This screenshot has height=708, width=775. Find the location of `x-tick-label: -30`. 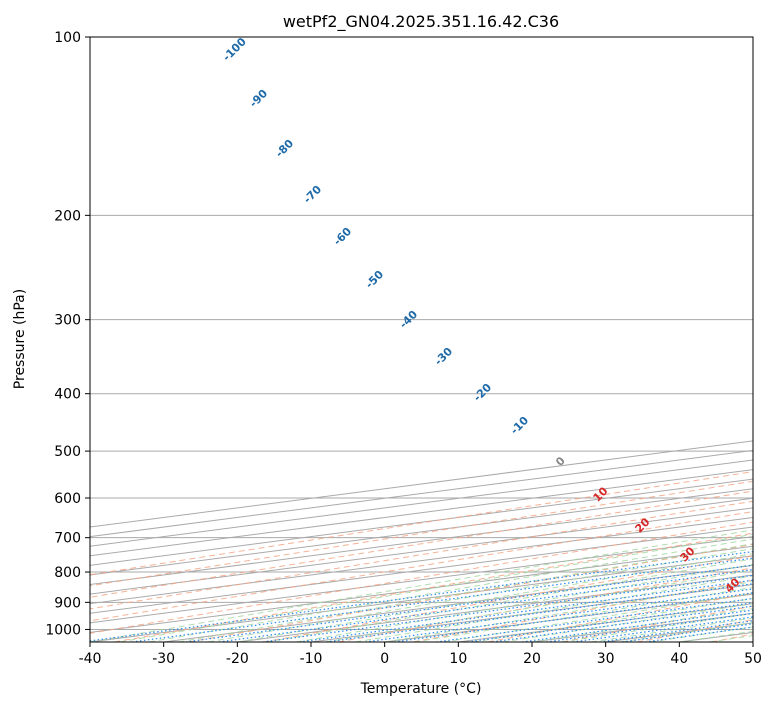

x-tick-label: -30 is located at coordinates (163, 659).